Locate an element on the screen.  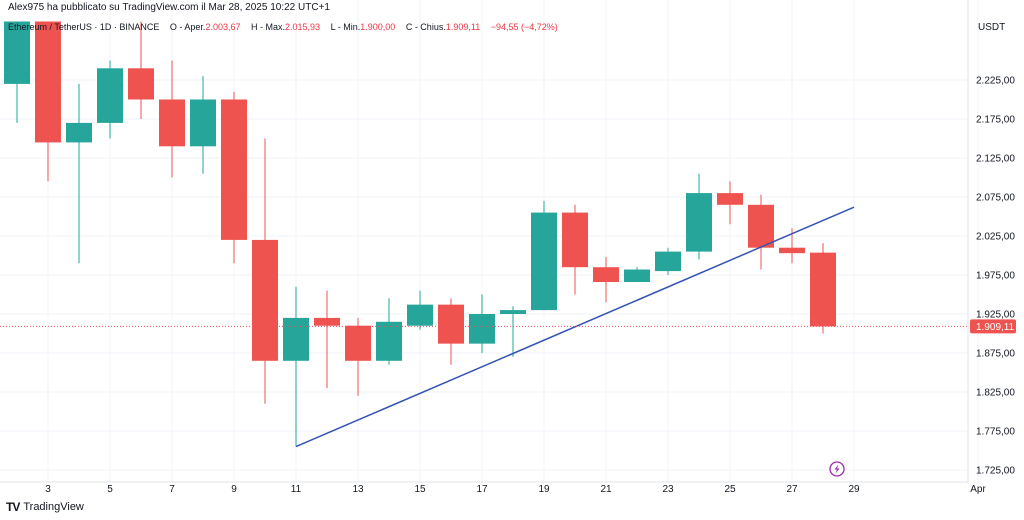
x-tick-label-6: 15 is located at coordinates (420, 489).